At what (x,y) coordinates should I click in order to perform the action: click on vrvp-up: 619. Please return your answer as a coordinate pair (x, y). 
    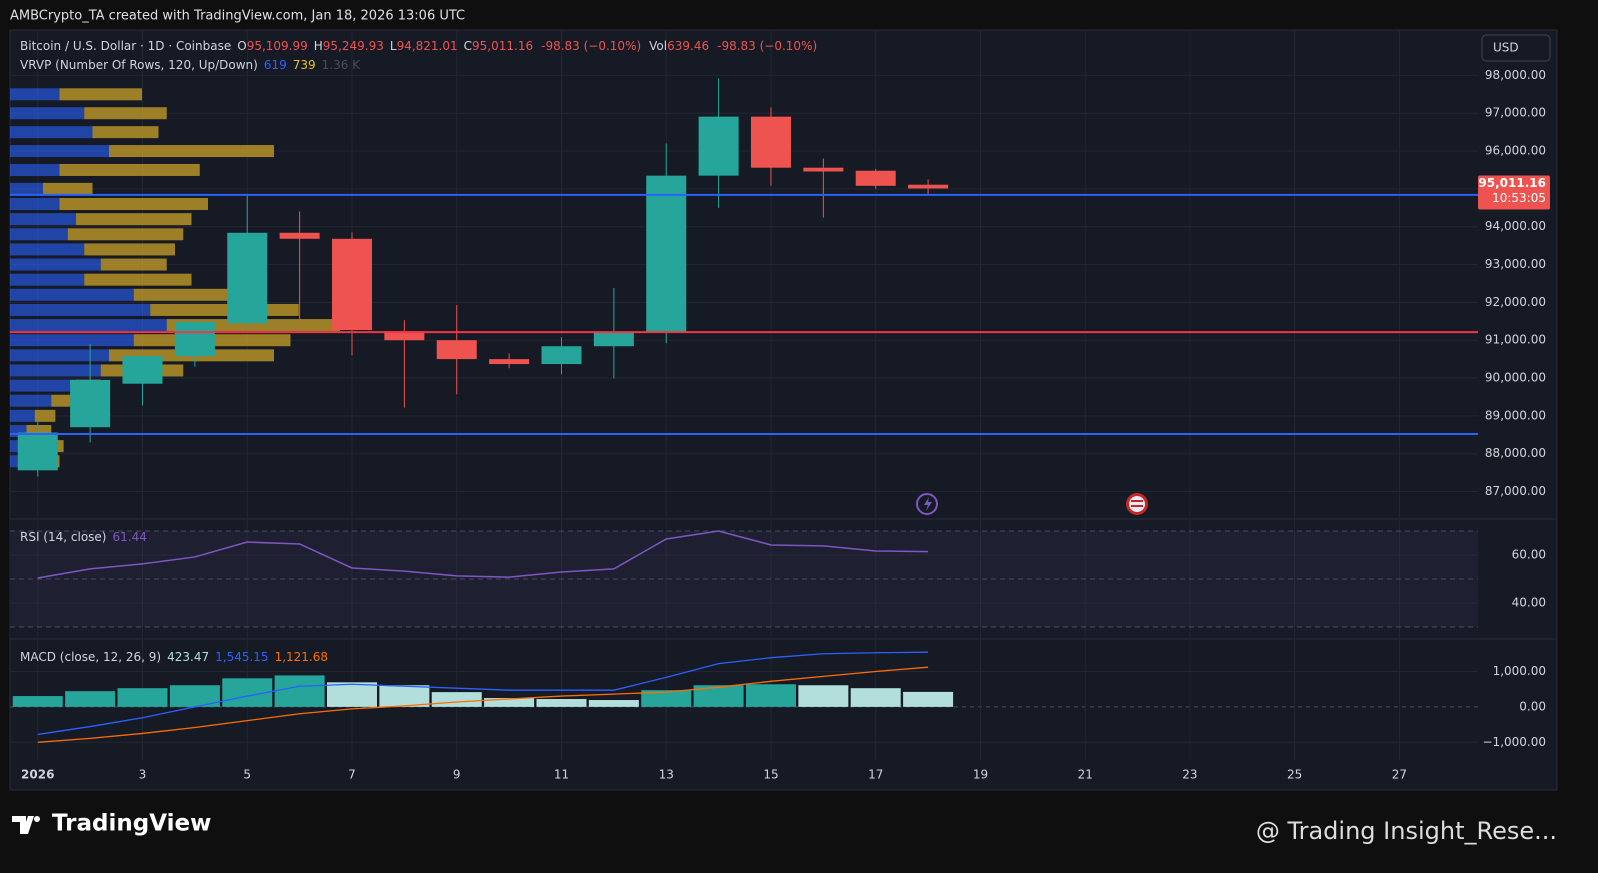
    Looking at the image, I should click on (275, 65).